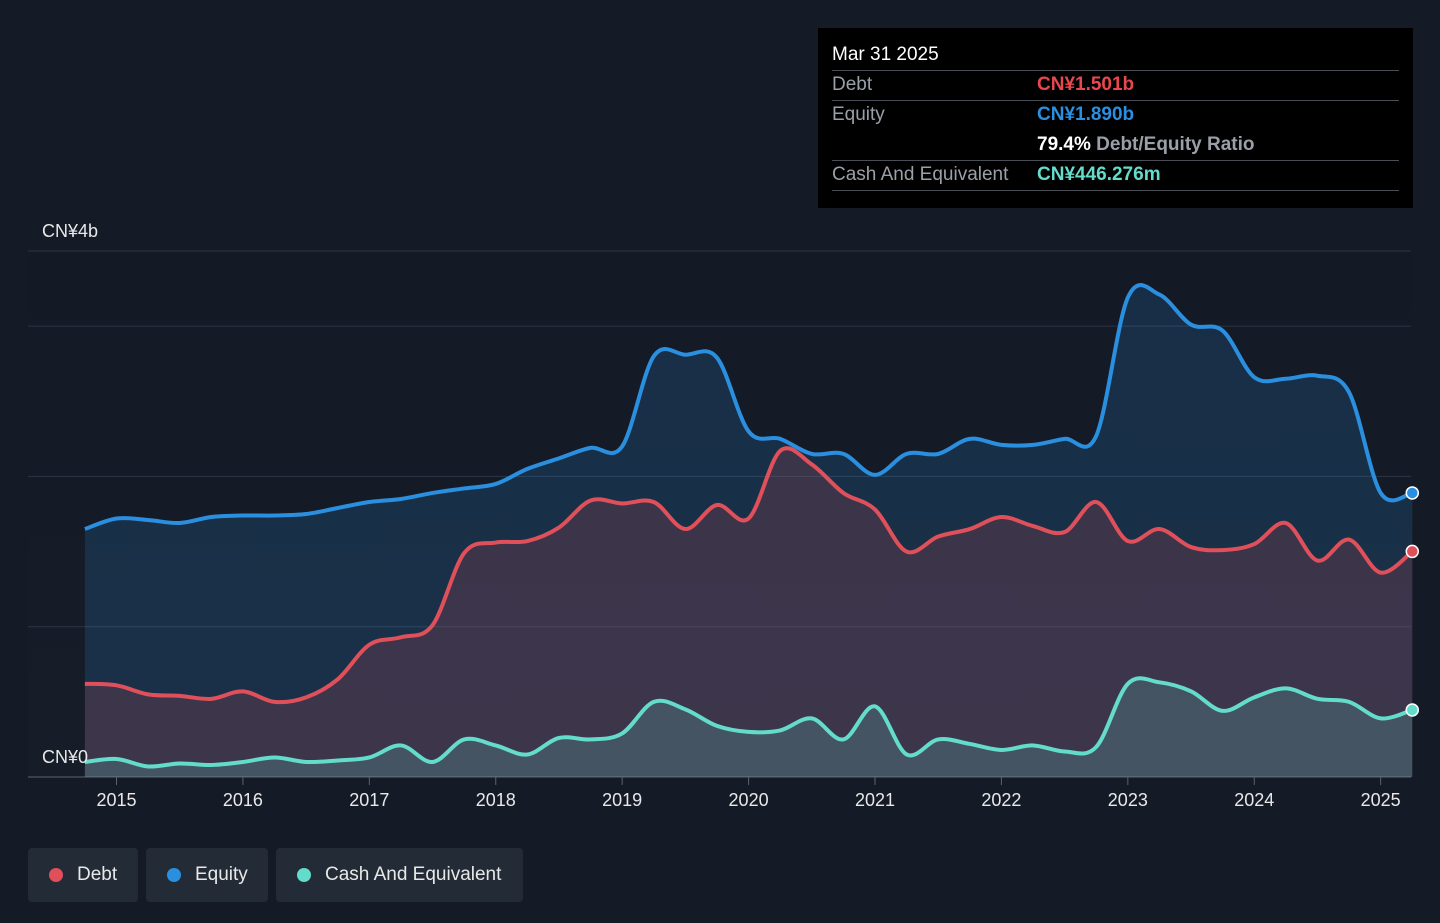 The height and width of the screenshot is (923, 1440). I want to click on tooltip-label: Debt, so click(852, 85).